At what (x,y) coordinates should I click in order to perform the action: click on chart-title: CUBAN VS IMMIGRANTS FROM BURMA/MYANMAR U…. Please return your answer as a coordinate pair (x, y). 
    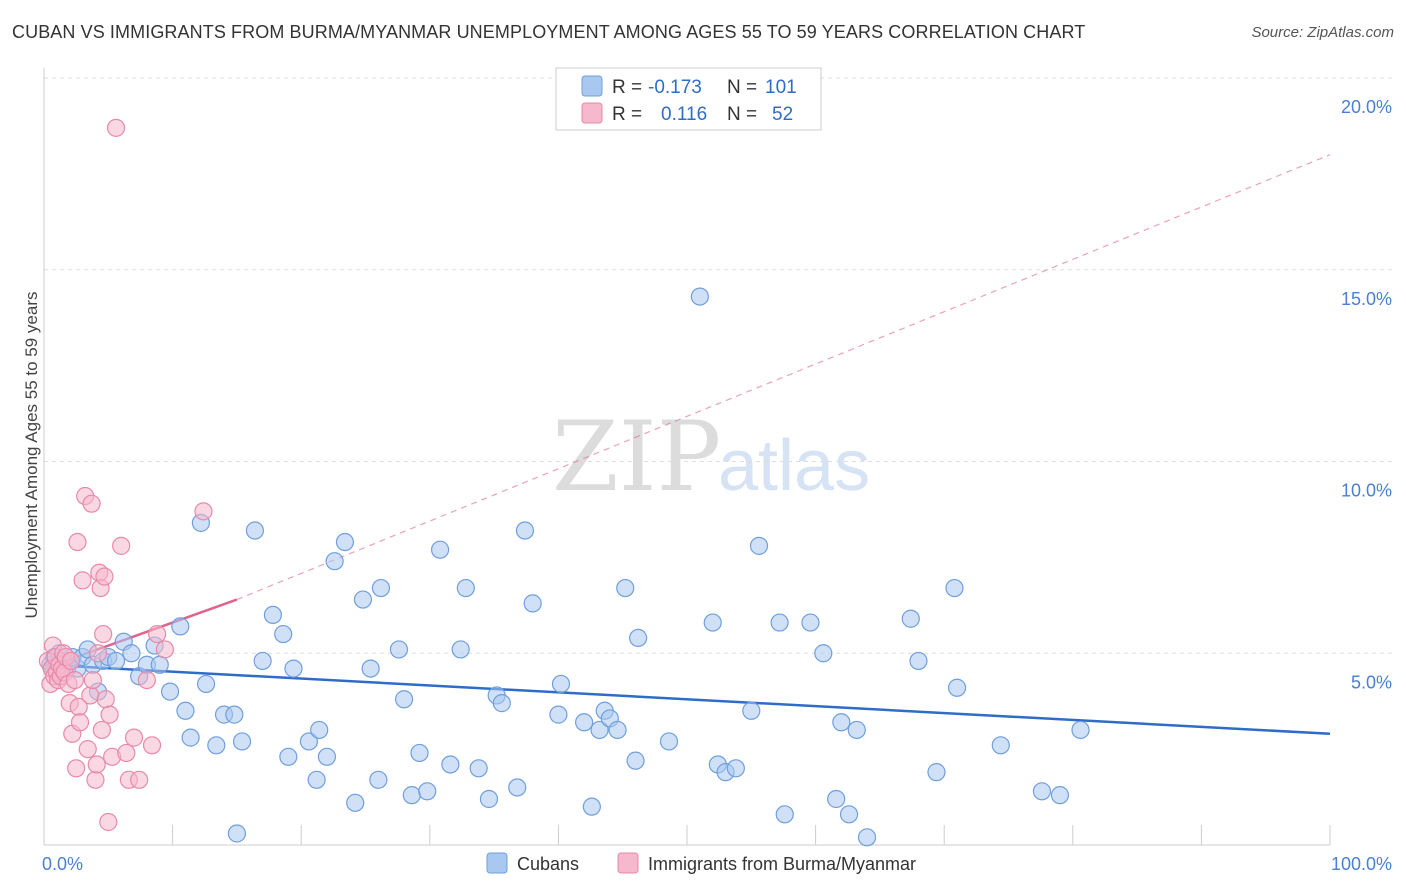
    Looking at the image, I should click on (549, 32).